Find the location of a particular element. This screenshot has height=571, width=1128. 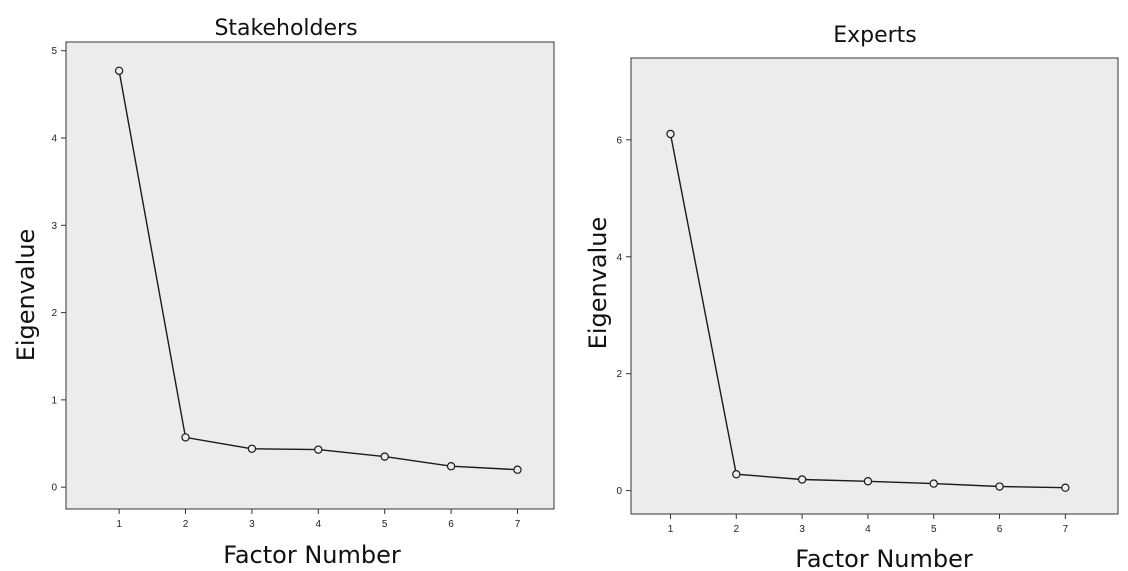

chart-title: Stakeholders is located at coordinates (285, 28).